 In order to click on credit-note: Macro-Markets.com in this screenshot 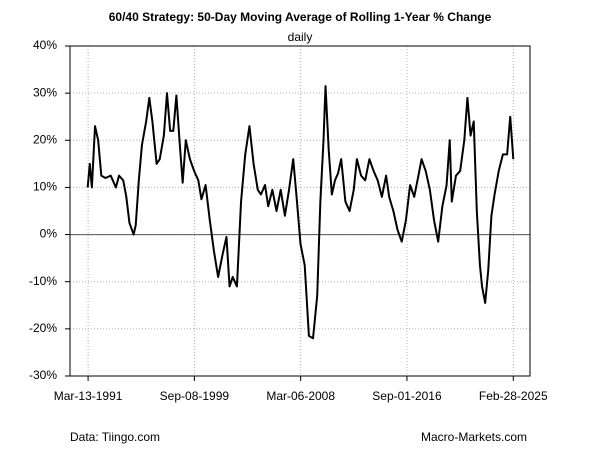, I will do `click(474, 437)`.